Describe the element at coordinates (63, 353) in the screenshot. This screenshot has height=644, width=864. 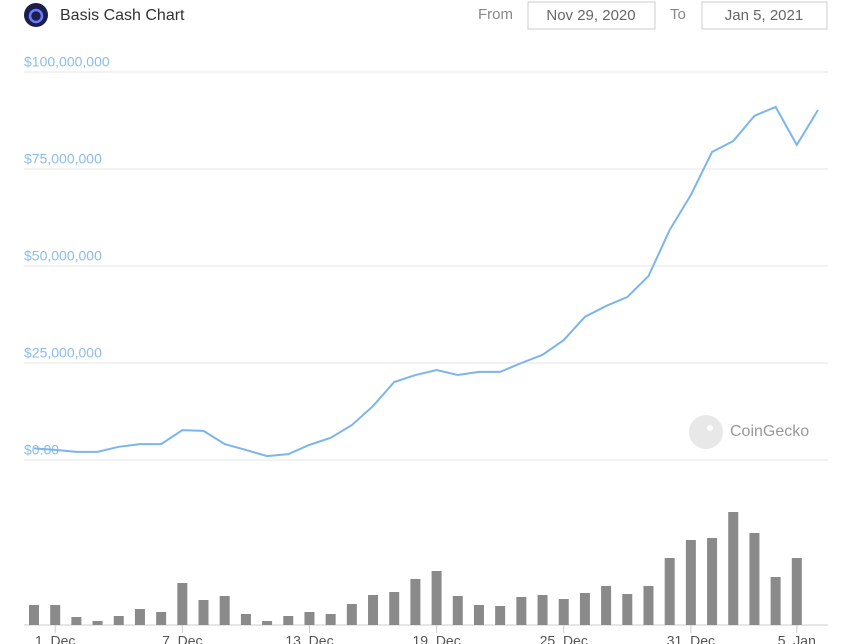
I see `y-tick-label: $25,000,000` at that location.